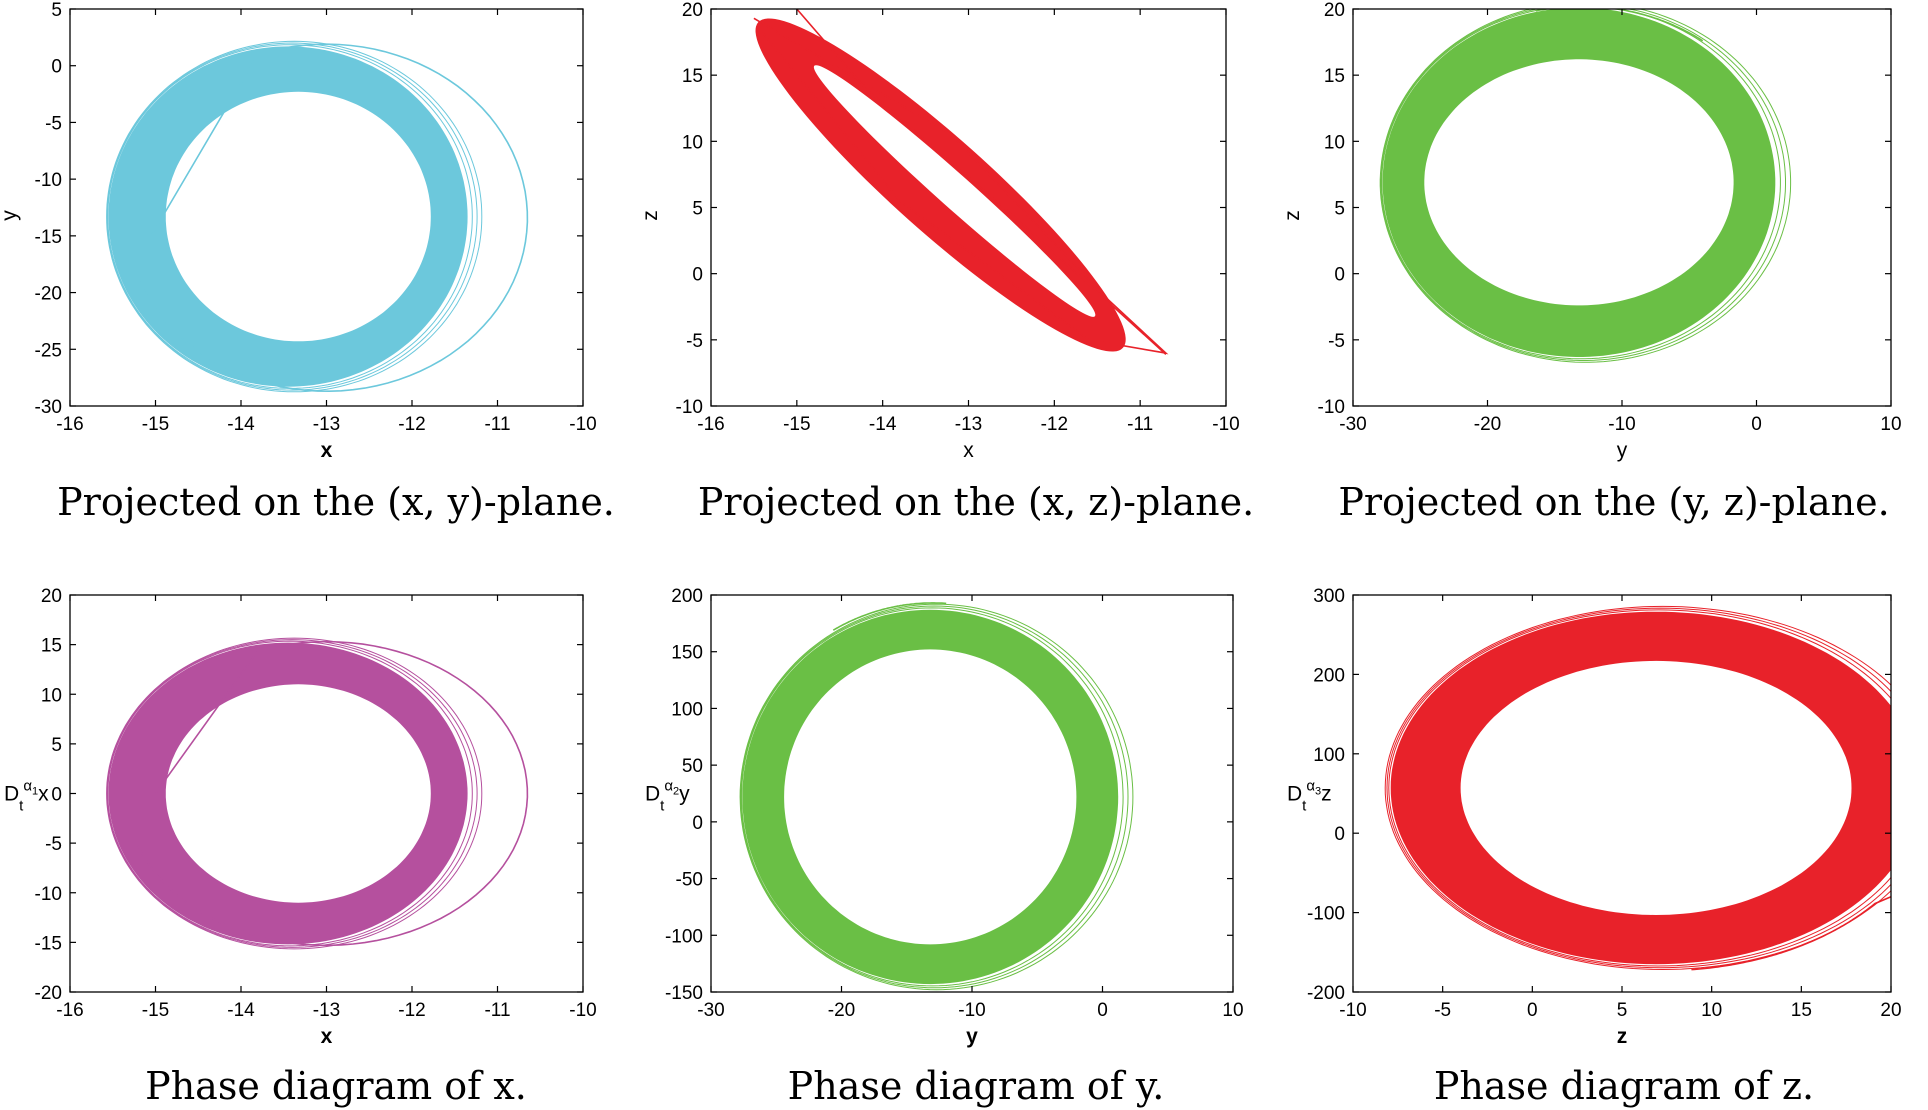  I want to click on y-label-tail: x, so click(43, 794).